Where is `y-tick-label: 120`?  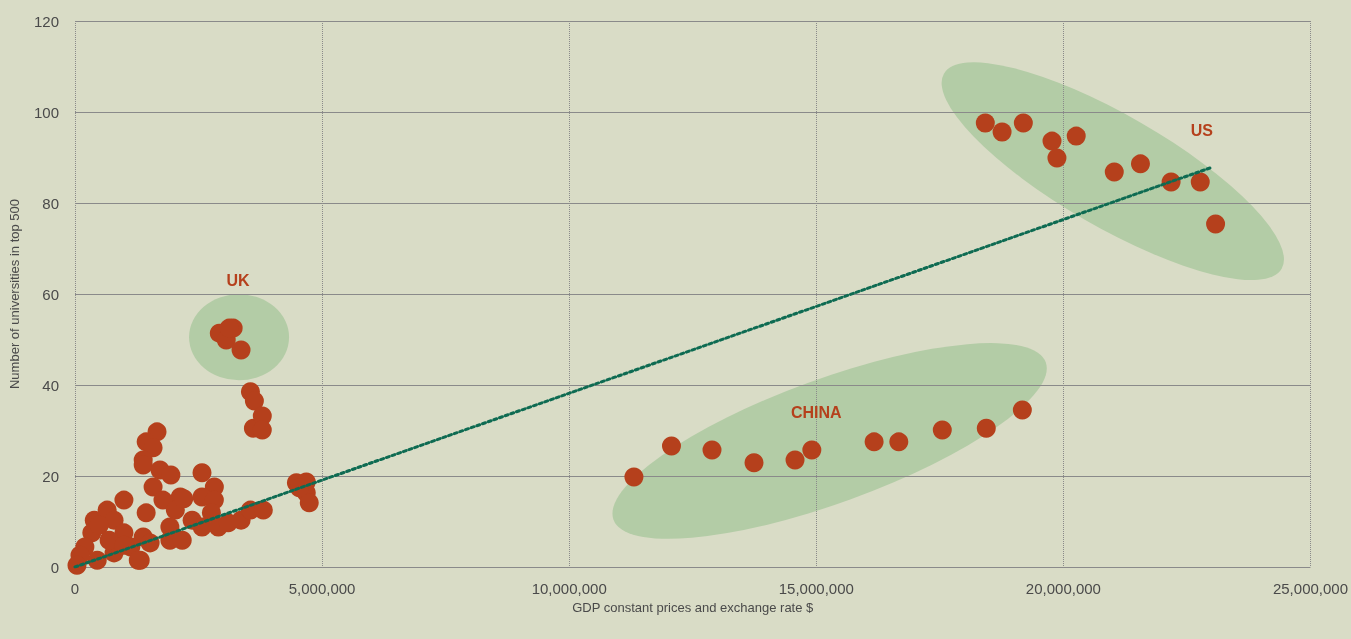 y-tick-label: 120 is located at coordinates (46, 21).